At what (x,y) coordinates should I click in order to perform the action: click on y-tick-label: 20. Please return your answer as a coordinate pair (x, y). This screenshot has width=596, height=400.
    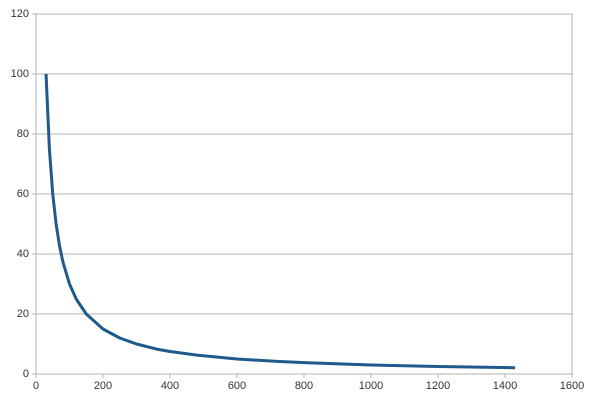
    Looking at the image, I should click on (23, 314).